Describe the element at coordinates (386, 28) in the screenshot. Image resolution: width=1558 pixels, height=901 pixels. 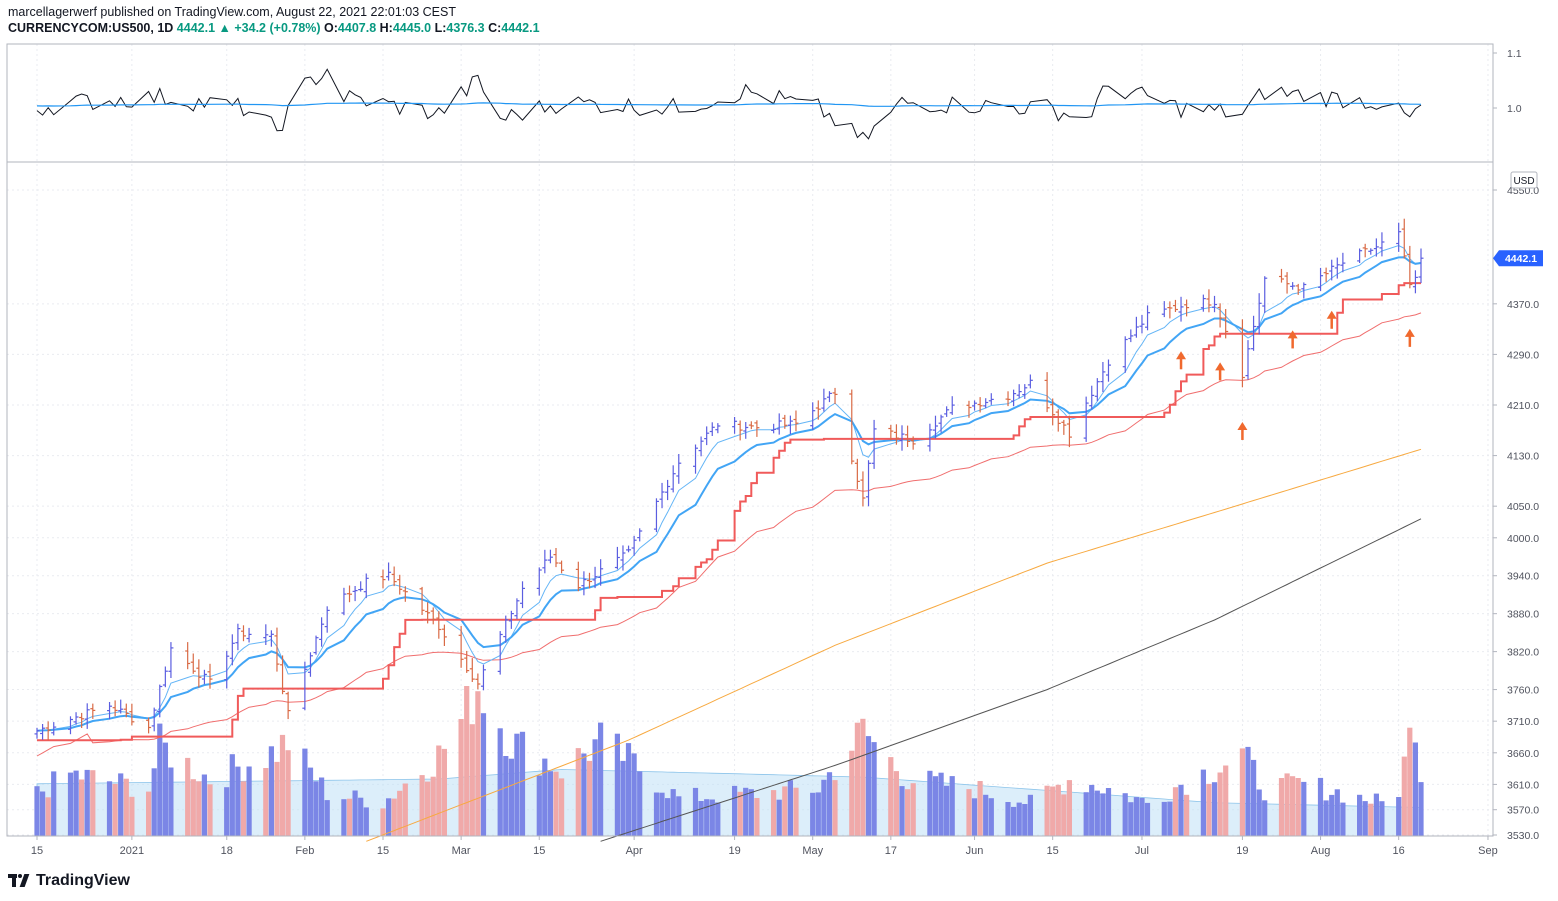
I see `high-label: H:` at that location.